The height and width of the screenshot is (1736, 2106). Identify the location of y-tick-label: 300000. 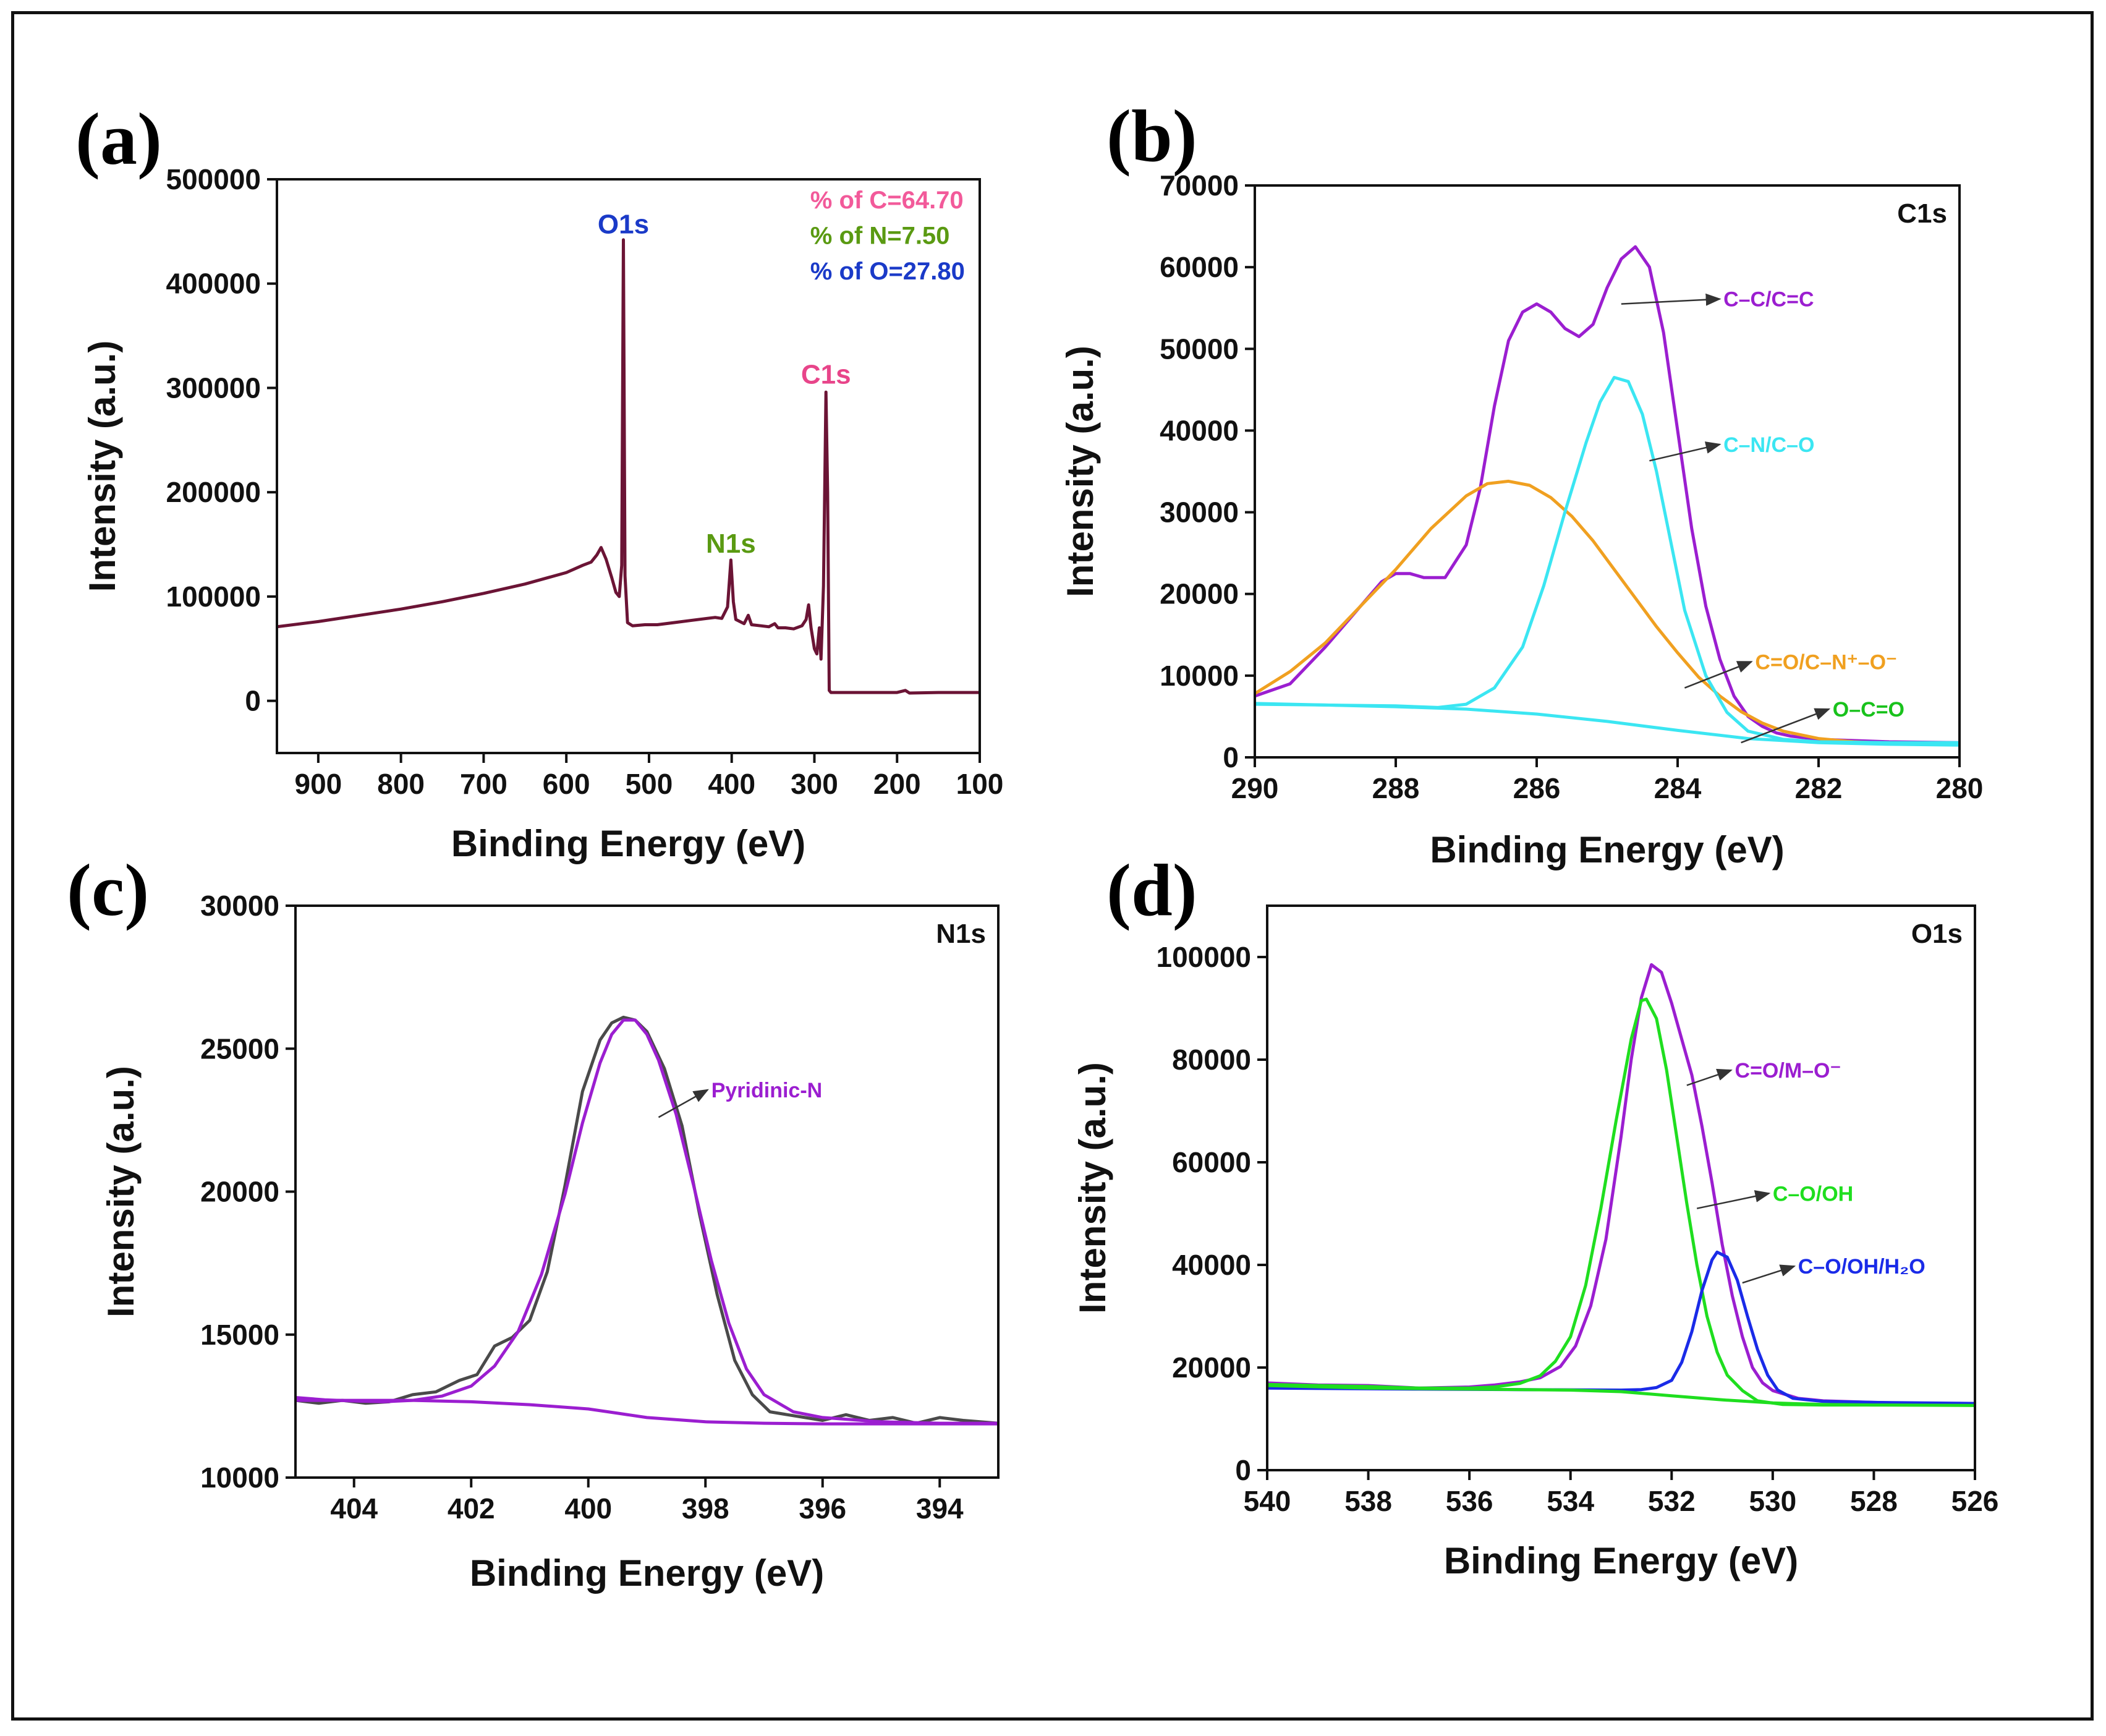
(213, 388).